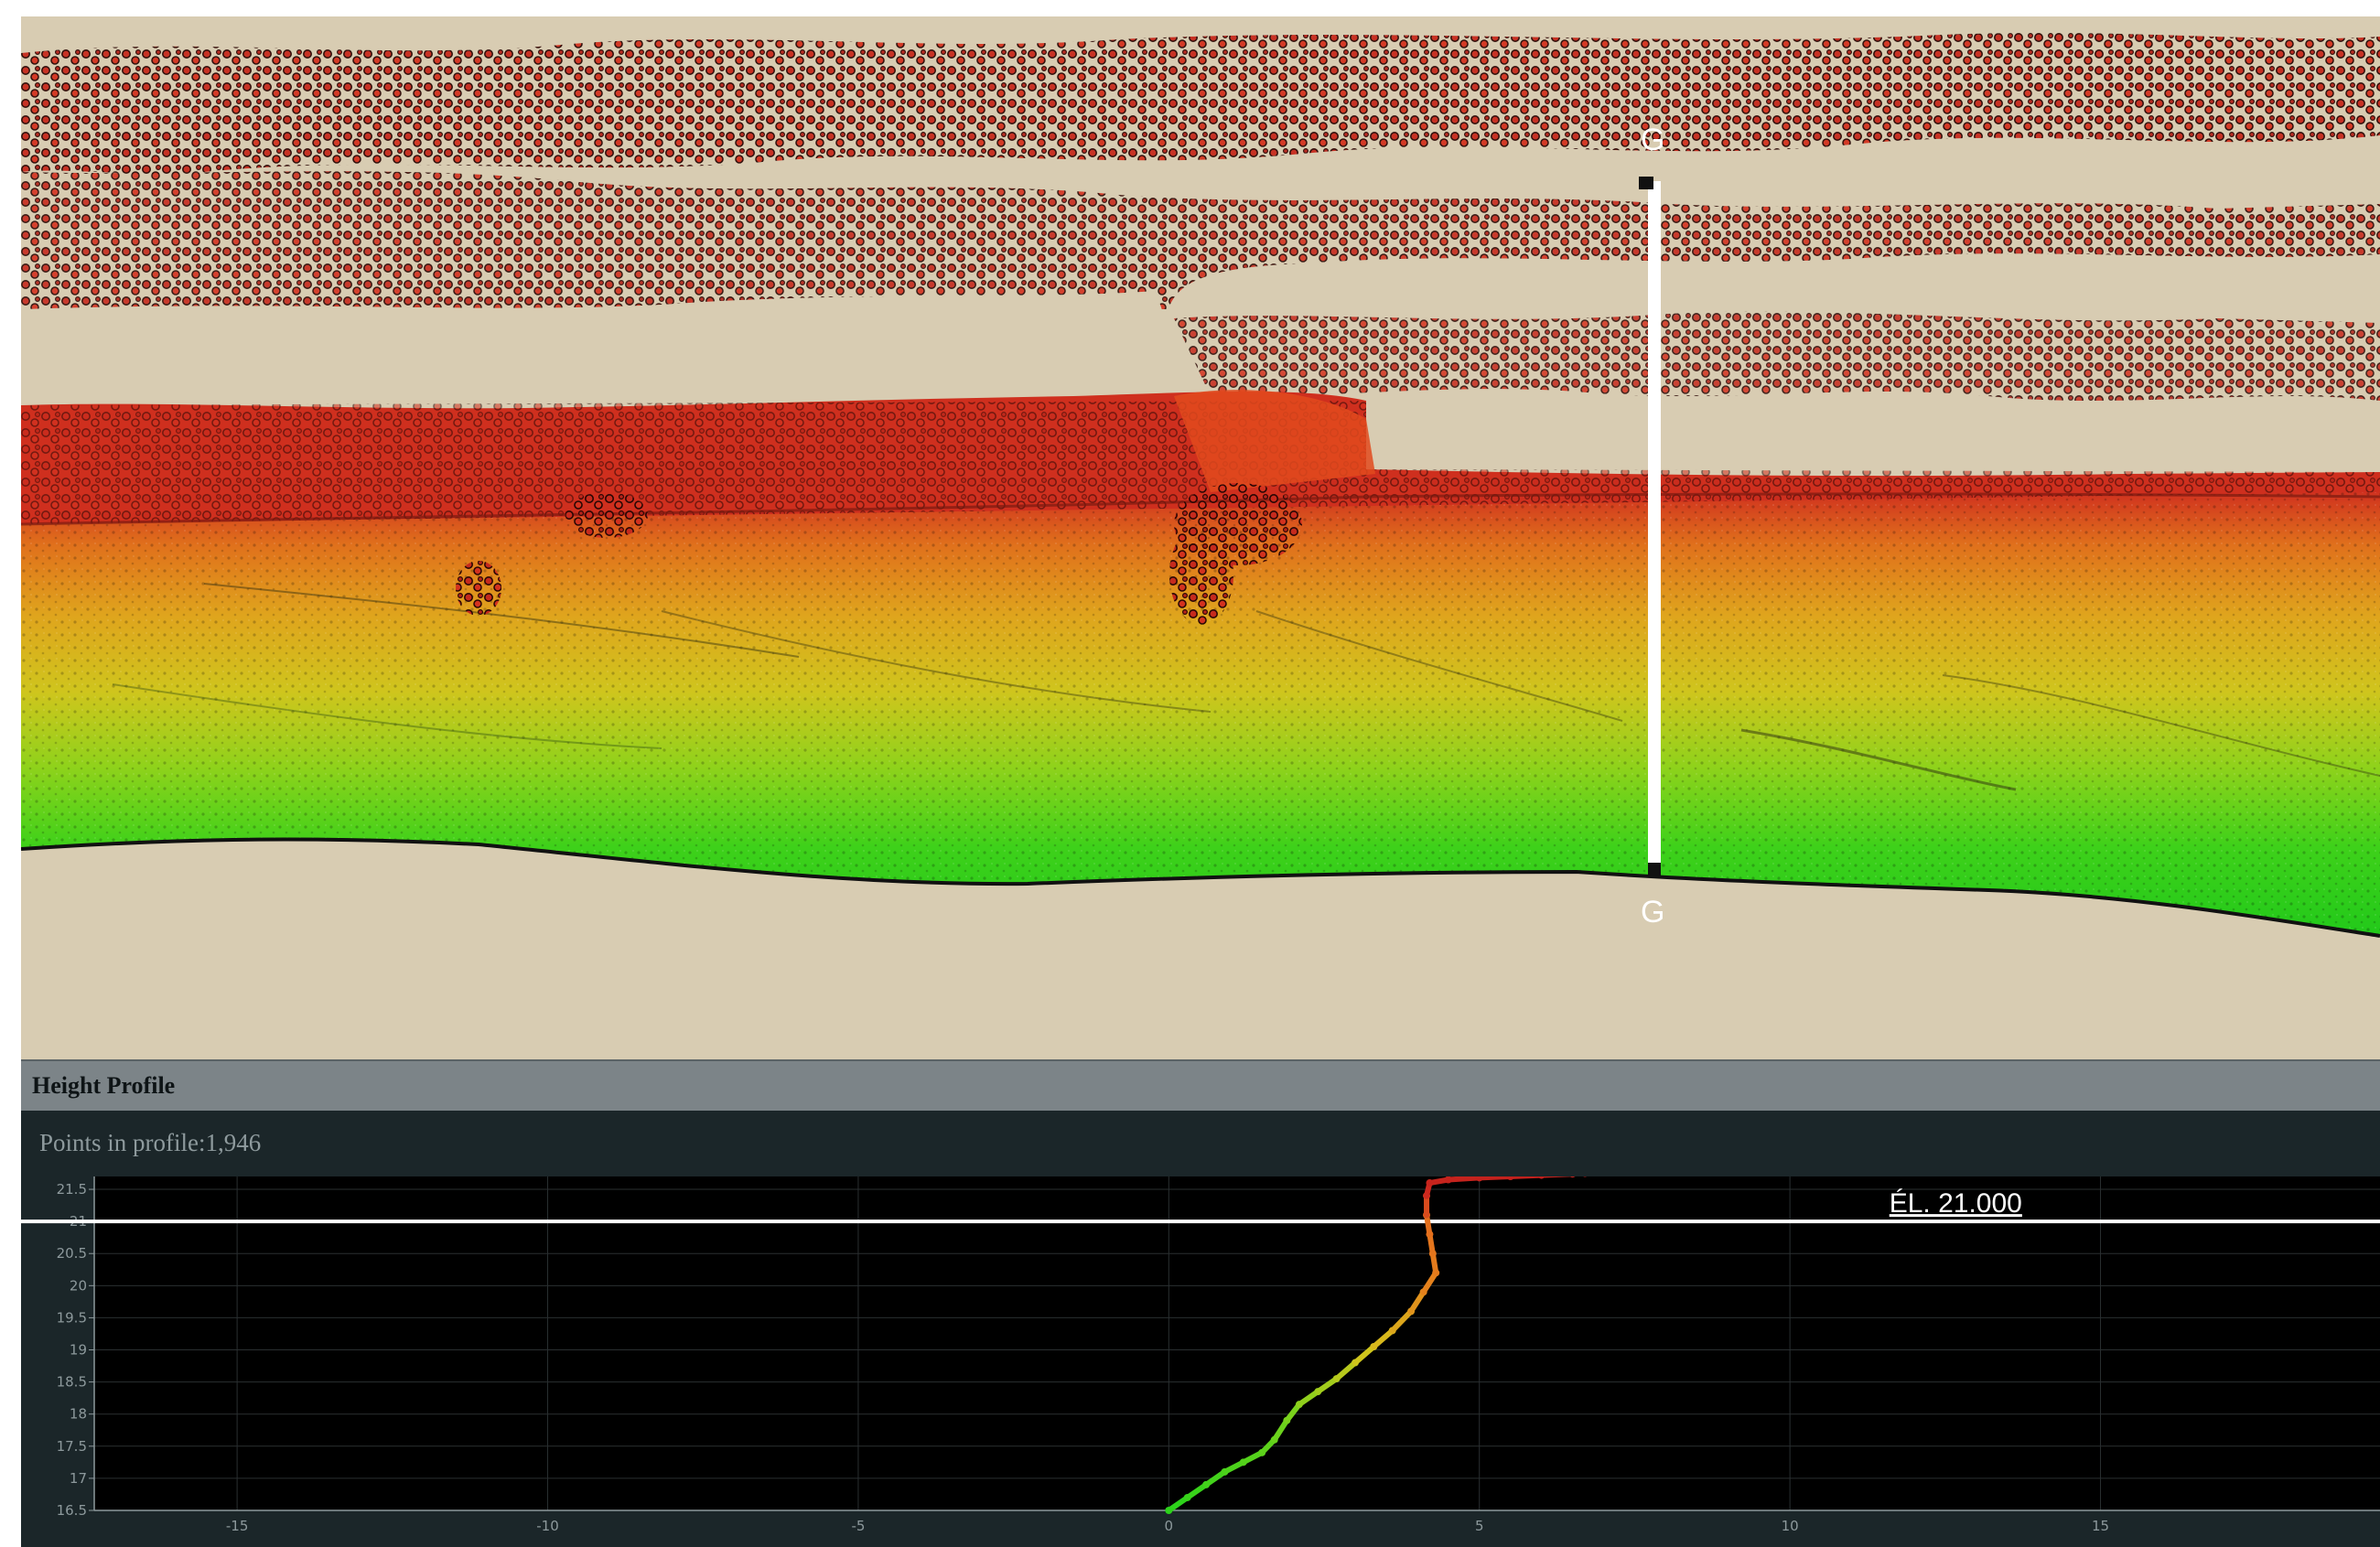 Image resolution: width=2380 pixels, height=1547 pixels. I want to click on y-tick-label: 21.5, so click(72, 1189).